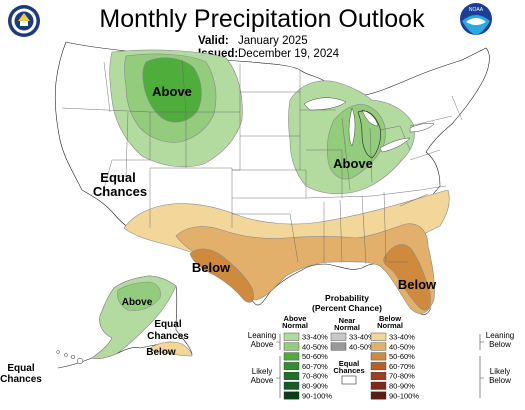  Describe the element at coordinates (369, 134) in the screenshot. I see `michigan-outline` at that location.